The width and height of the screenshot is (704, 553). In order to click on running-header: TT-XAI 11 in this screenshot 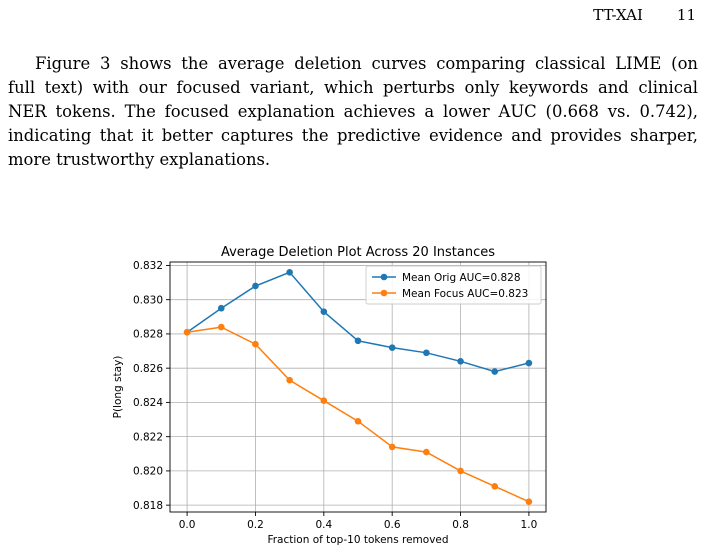, I will do `click(644, 15)`.